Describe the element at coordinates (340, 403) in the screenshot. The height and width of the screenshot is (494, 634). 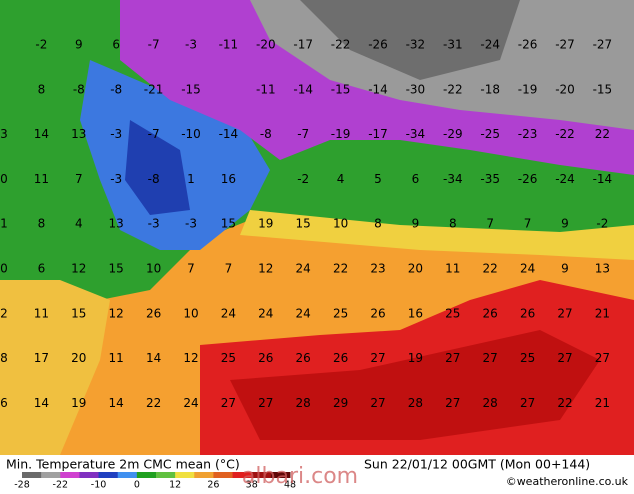
I see `temperature-value: 29` at that location.